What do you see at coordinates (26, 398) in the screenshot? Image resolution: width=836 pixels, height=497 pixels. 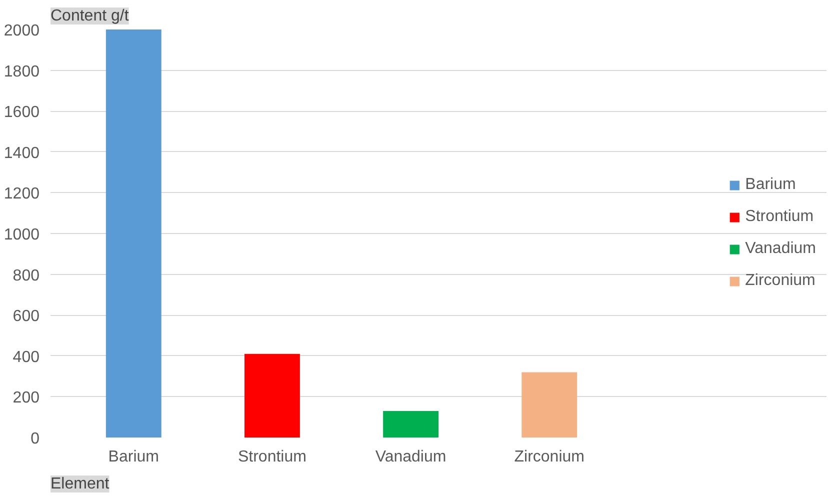 I see `y-tick-label: 200` at bounding box center [26, 398].